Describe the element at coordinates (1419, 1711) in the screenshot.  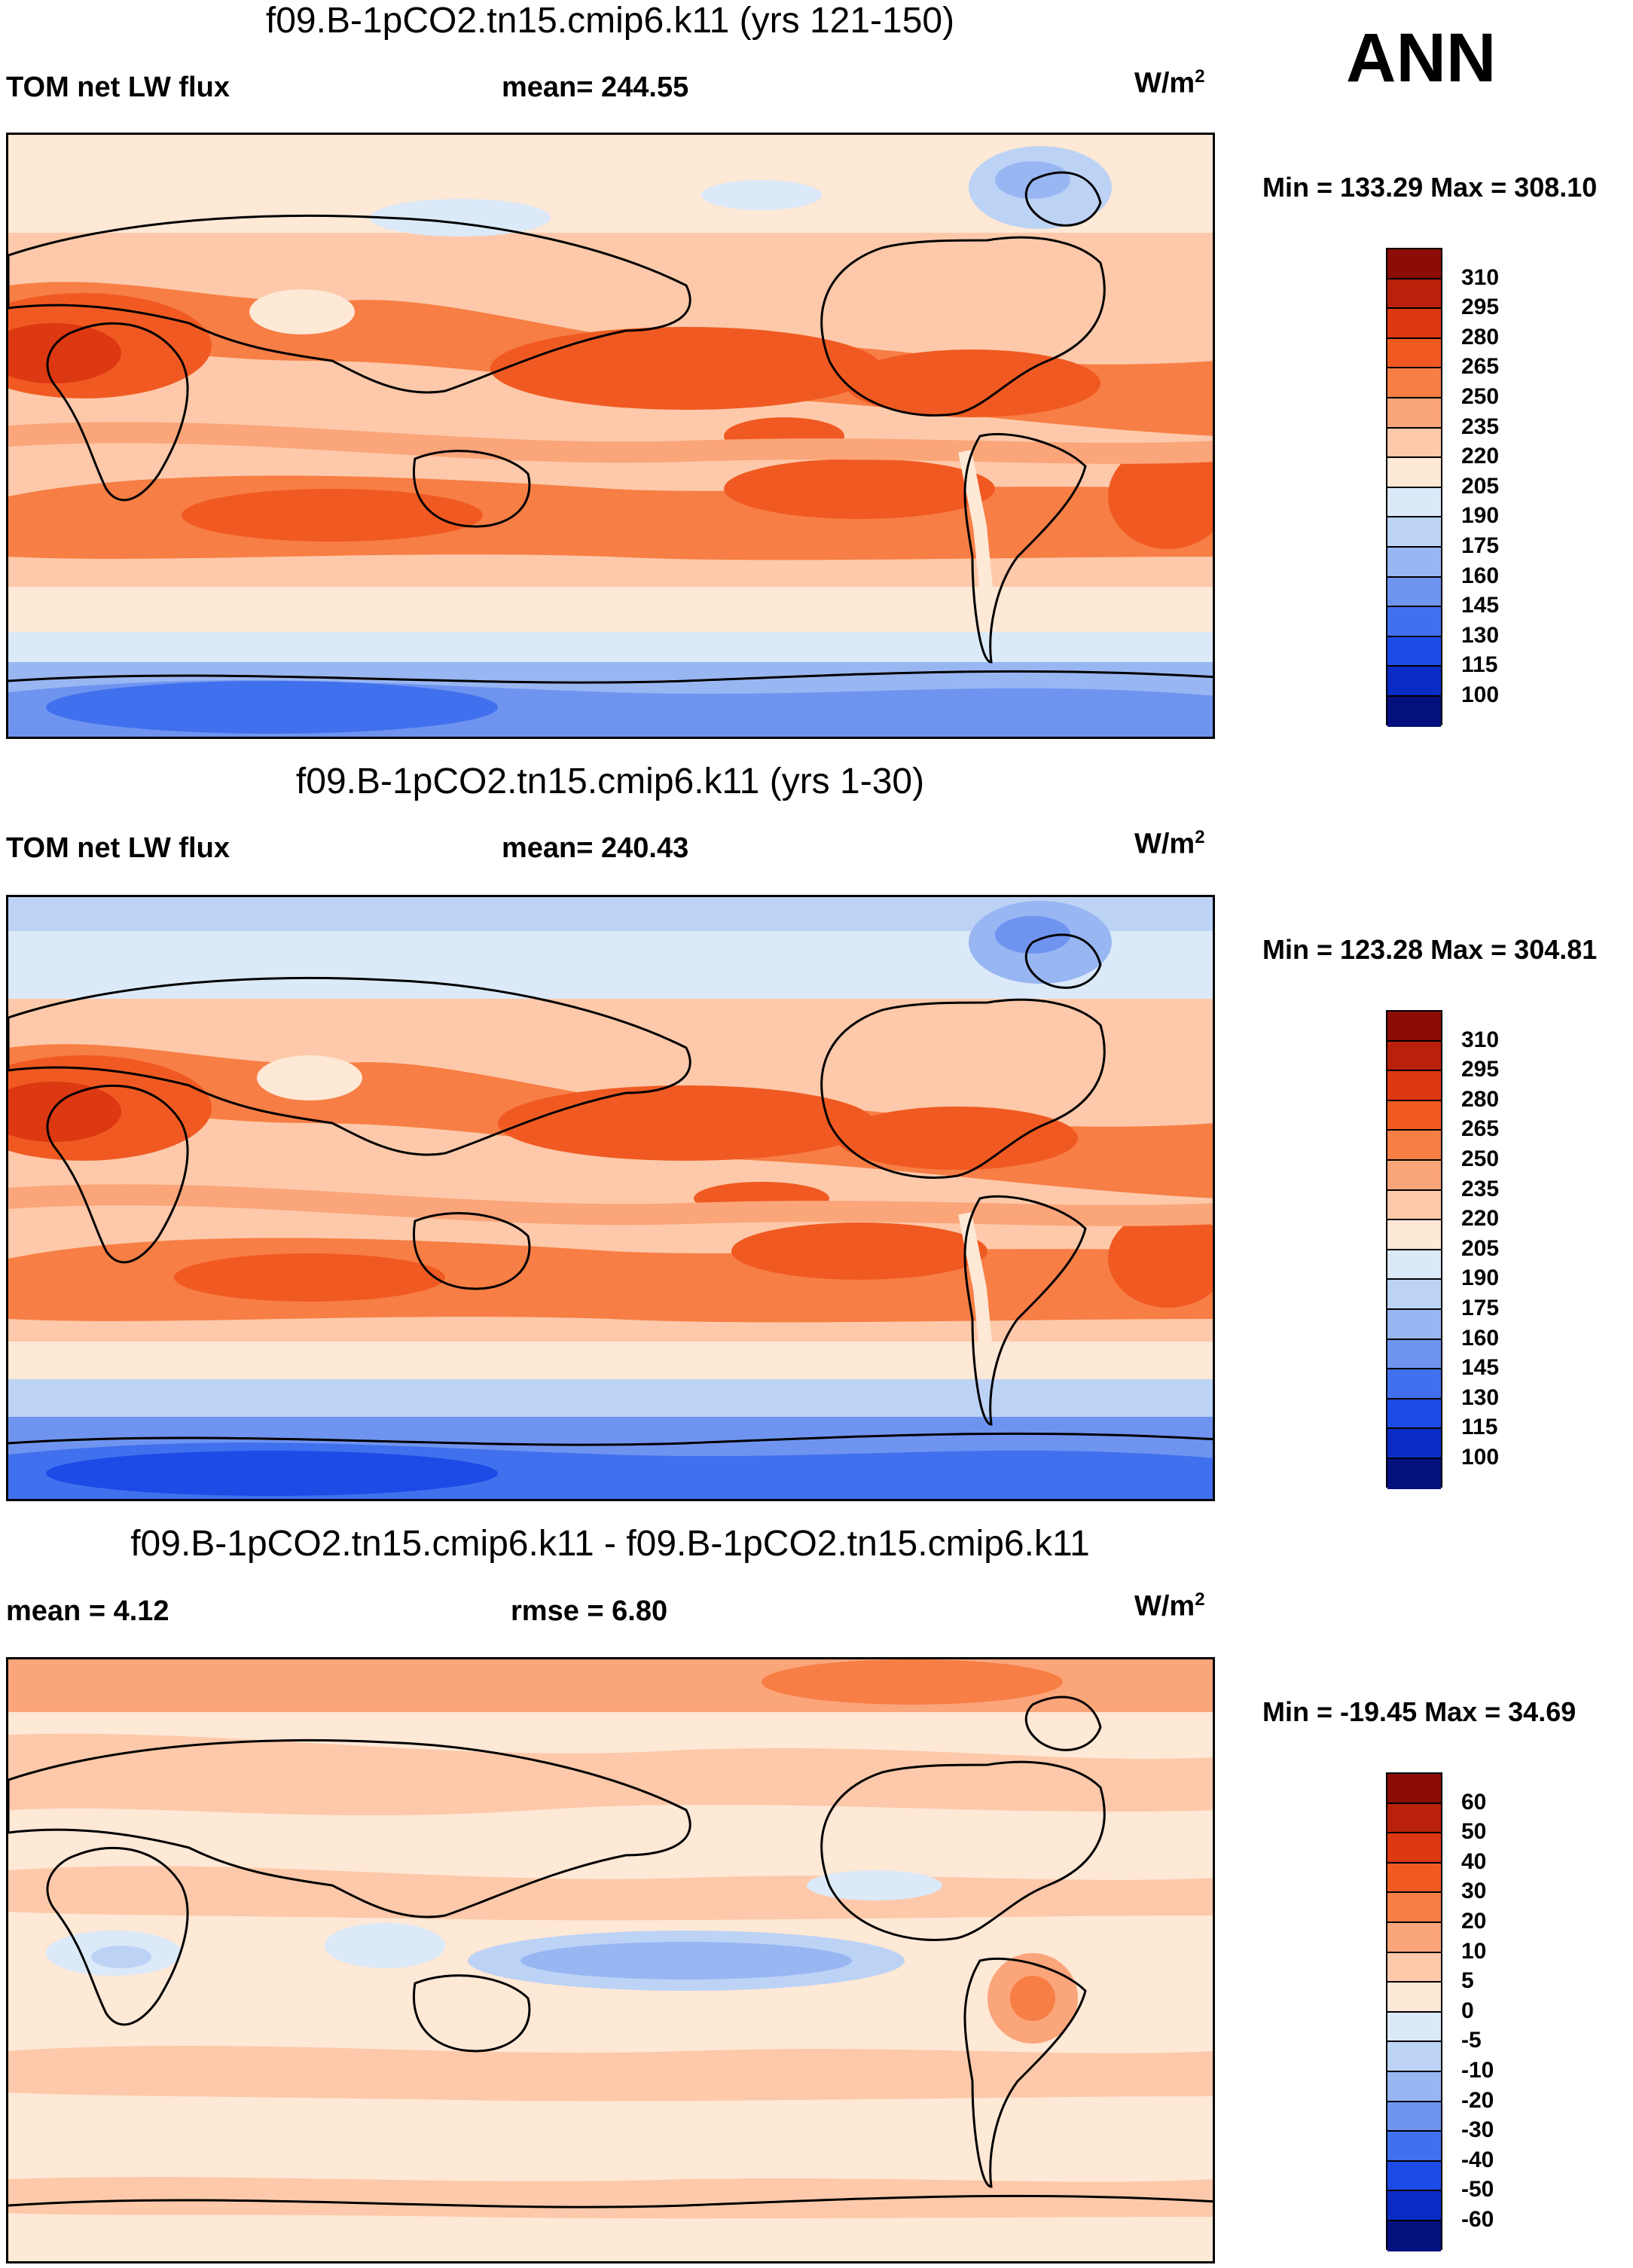
I see `panel-3-minmax: Min = -19.45 Max = 34.69` at that location.